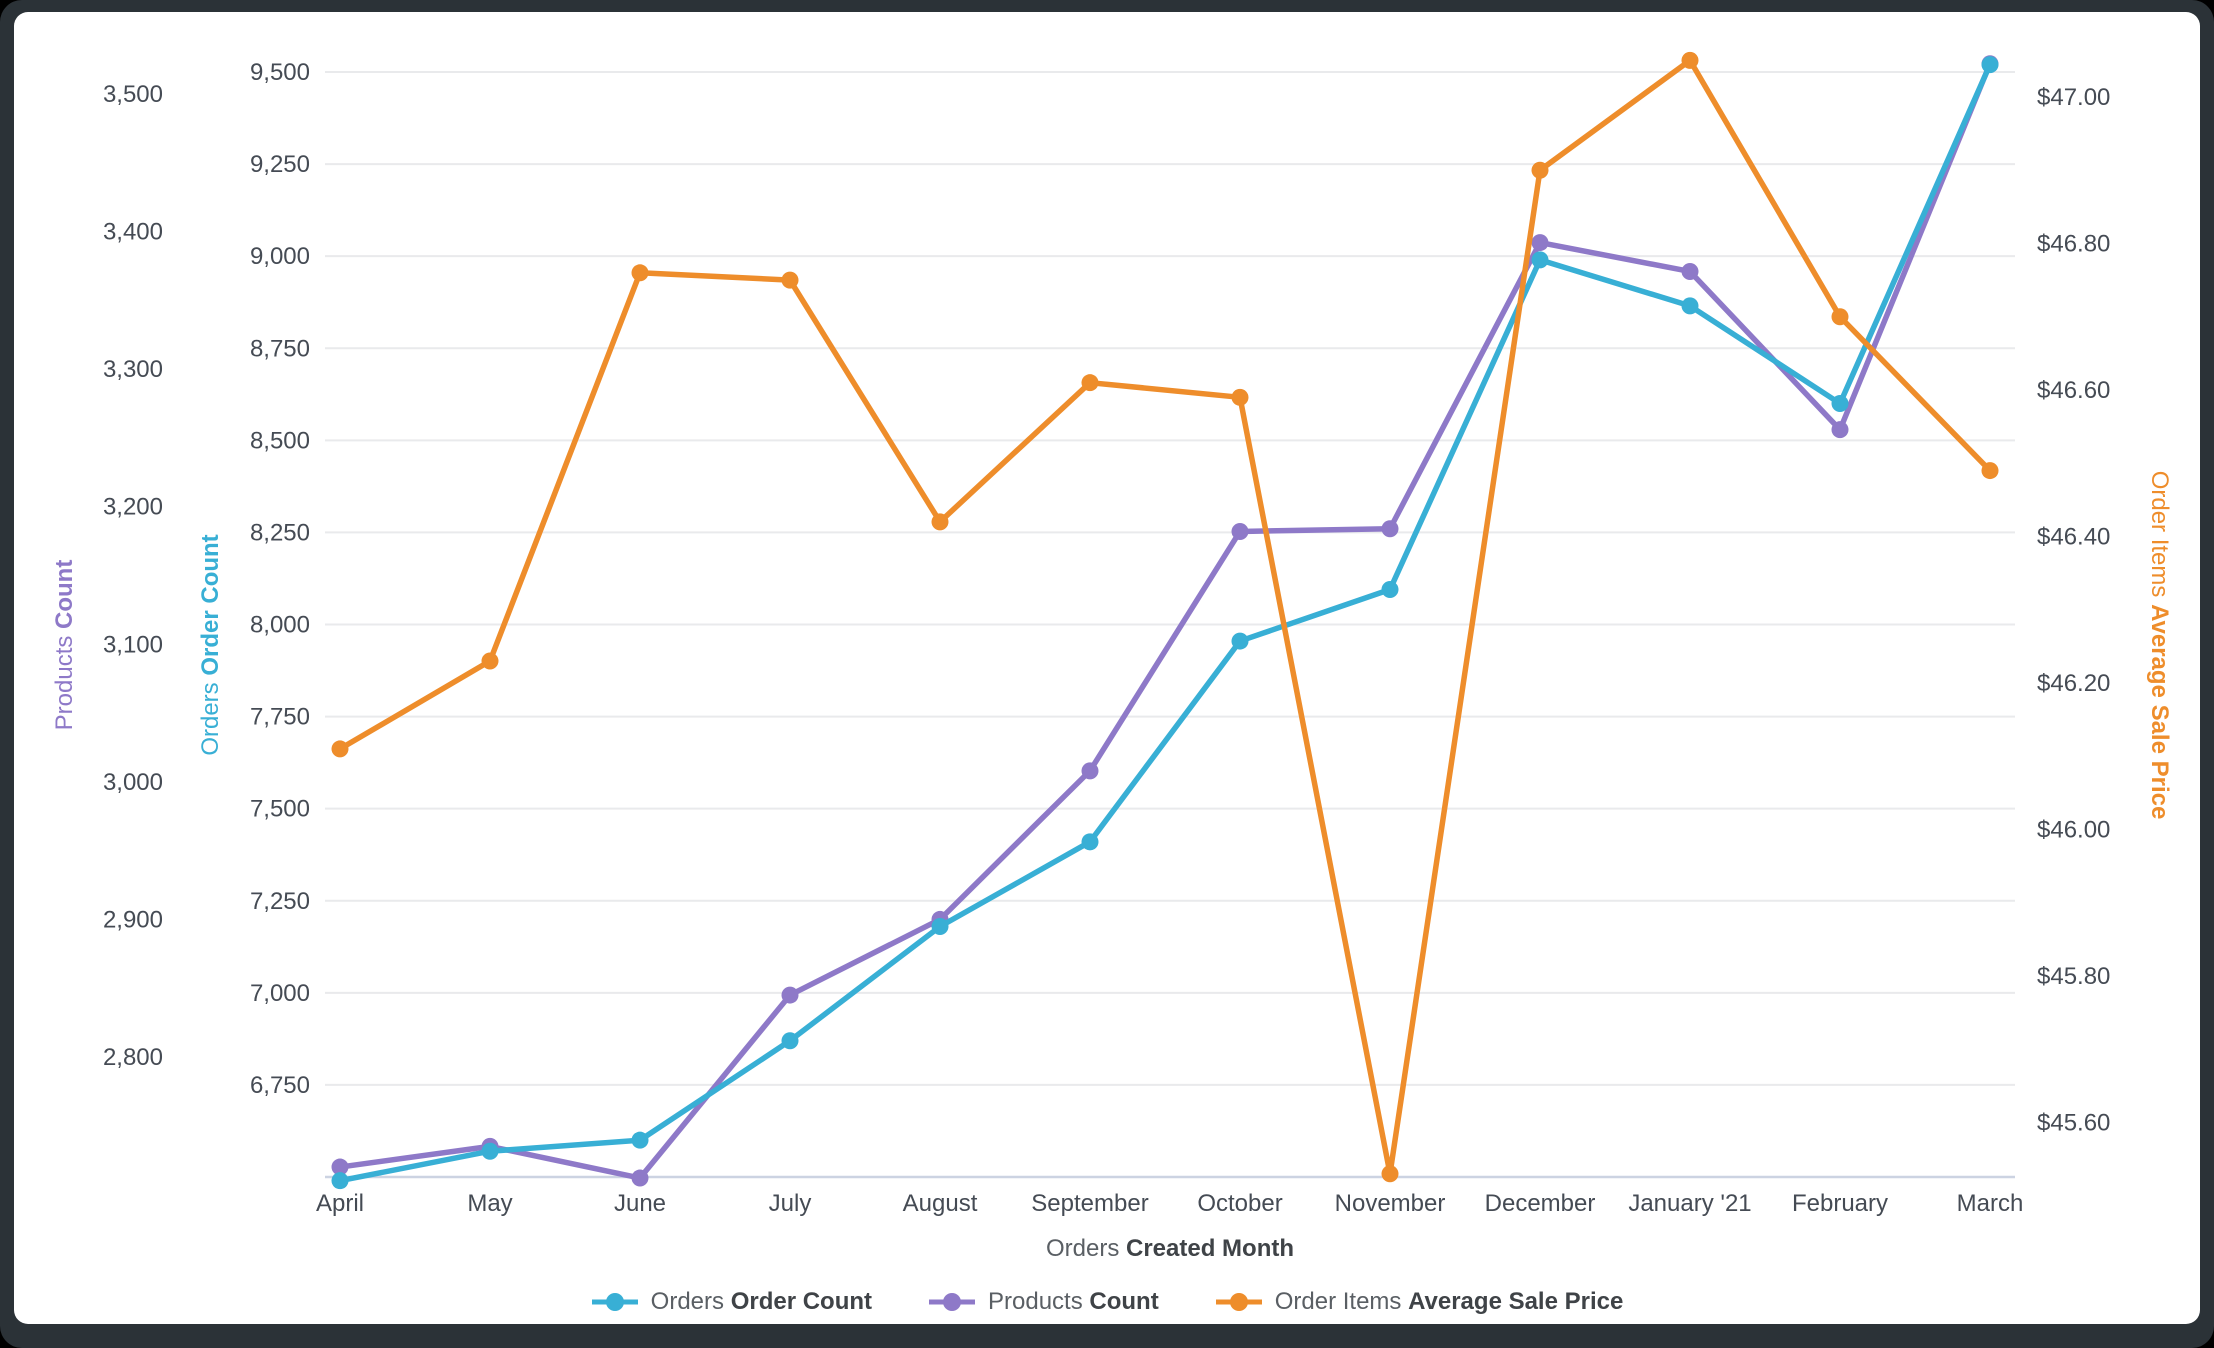 The width and height of the screenshot is (2214, 1348). What do you see at coordinates (210, 644) in the screenshot?
I see `orders-axis-title: Orders Order Count` at bounding box center [210, 644].